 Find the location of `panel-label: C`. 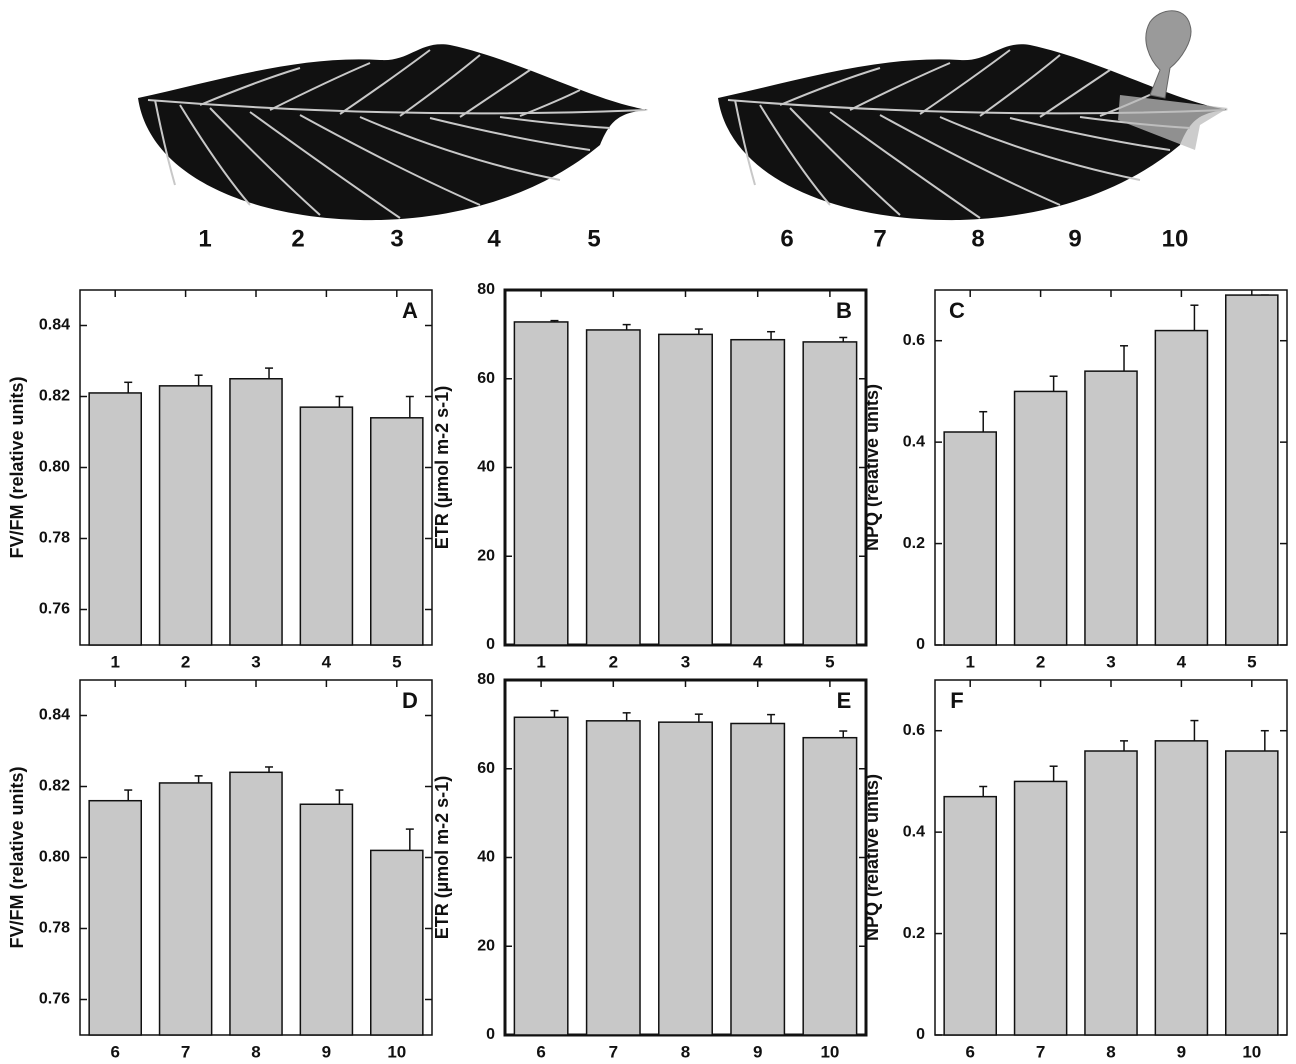

panel-label: C is located at coordinates (957, 310).